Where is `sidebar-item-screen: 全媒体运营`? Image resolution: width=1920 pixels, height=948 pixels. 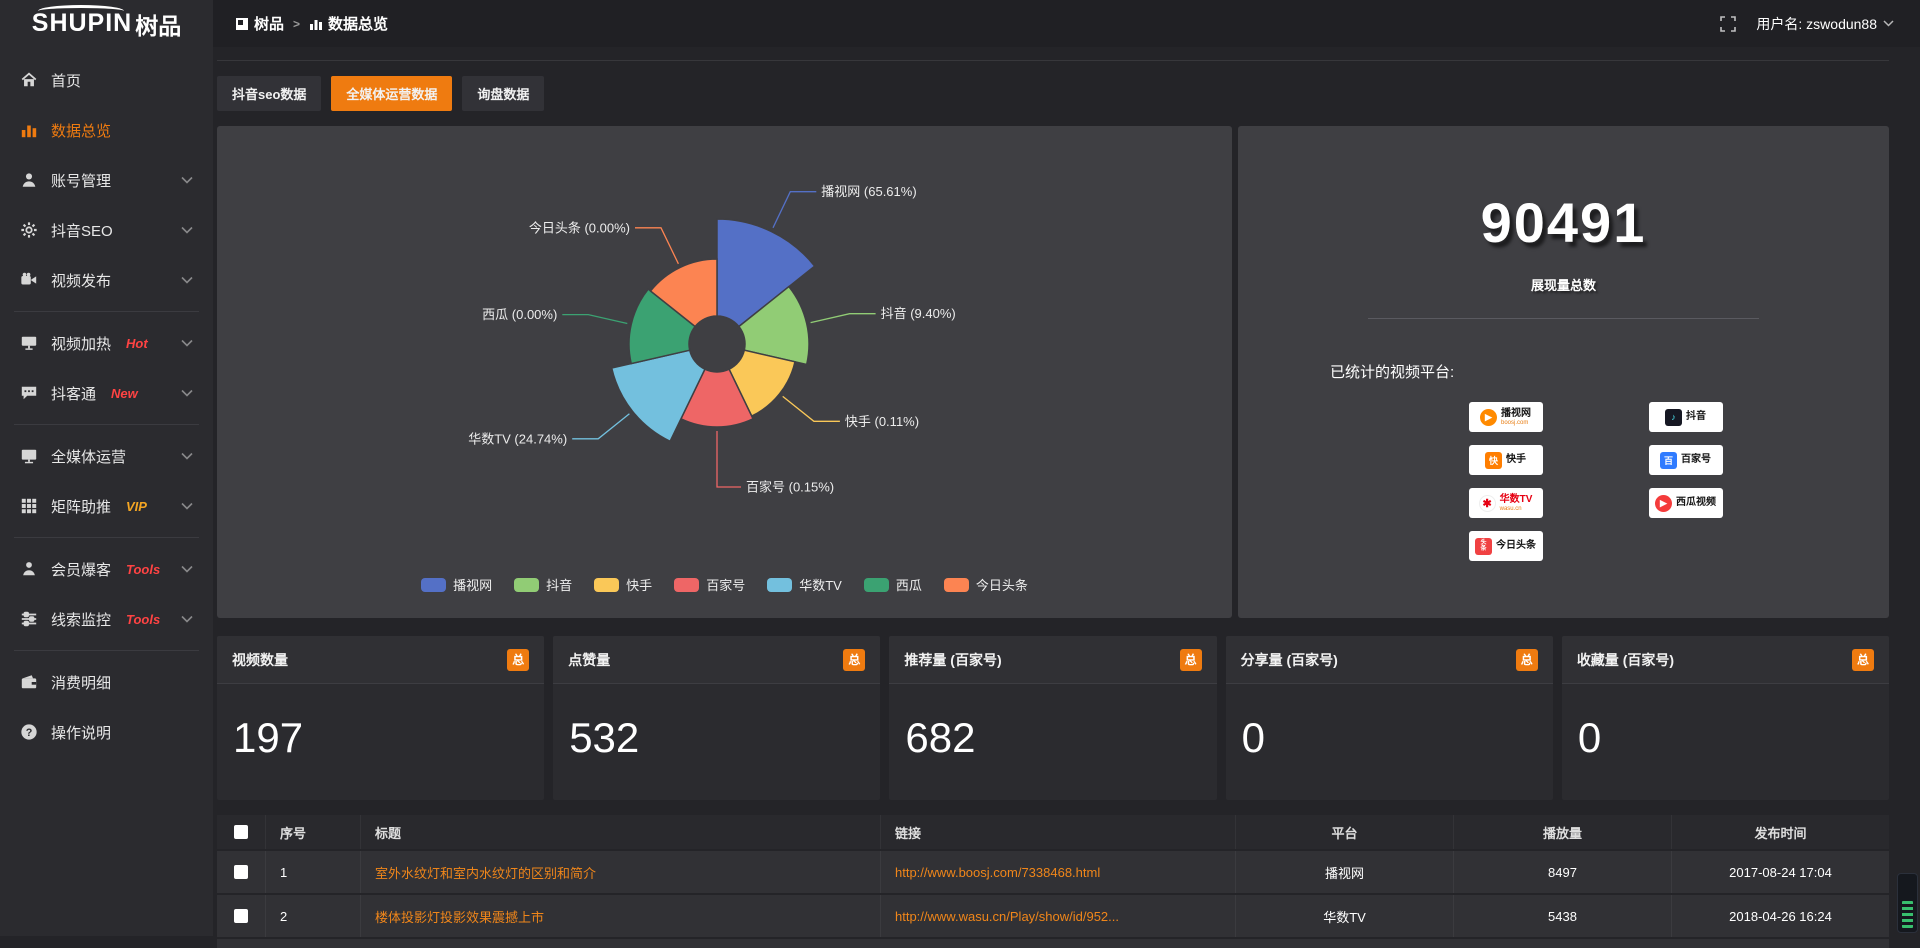 sidebar-item-screen: 全媒体运营 is located at coordinates (106, 456).